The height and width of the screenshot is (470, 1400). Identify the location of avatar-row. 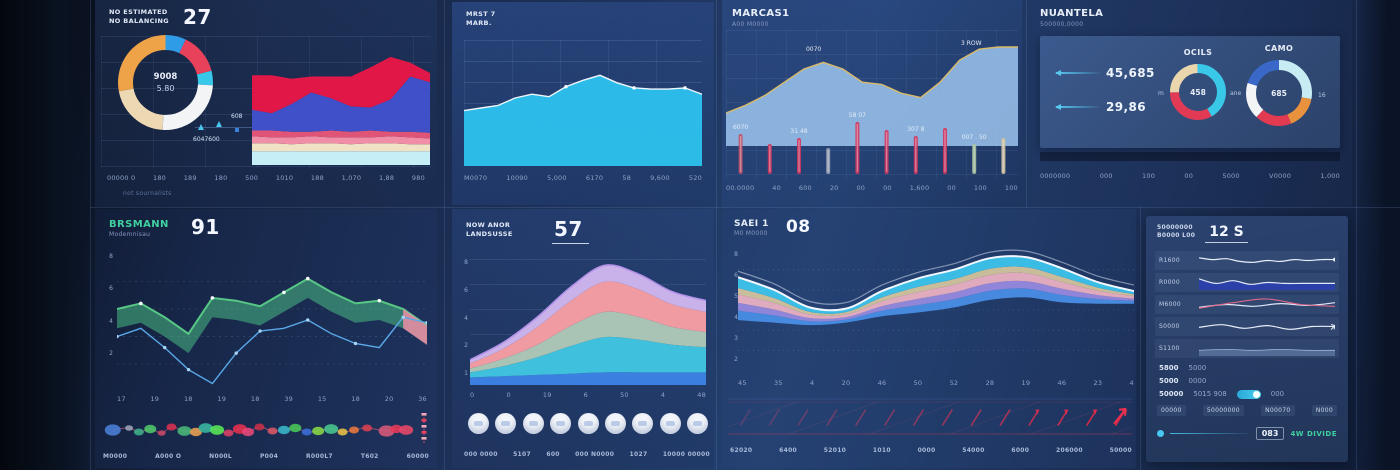
(588, 423).